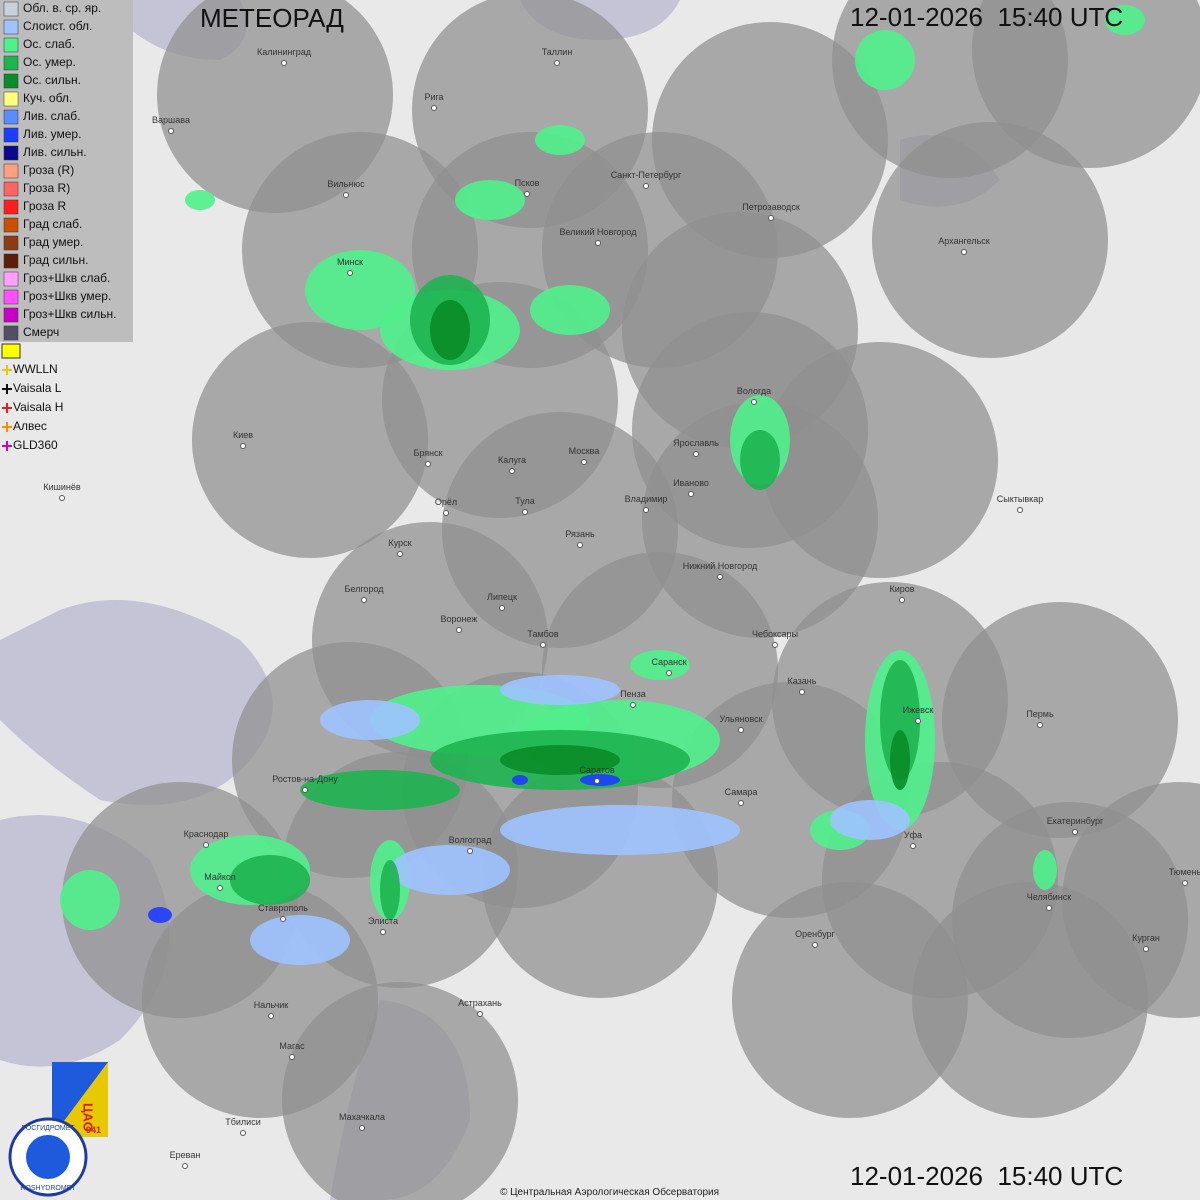 The width and height of the screenshot is (1200, 1200). I want to click on city-label: Киров, so click(901, 589).